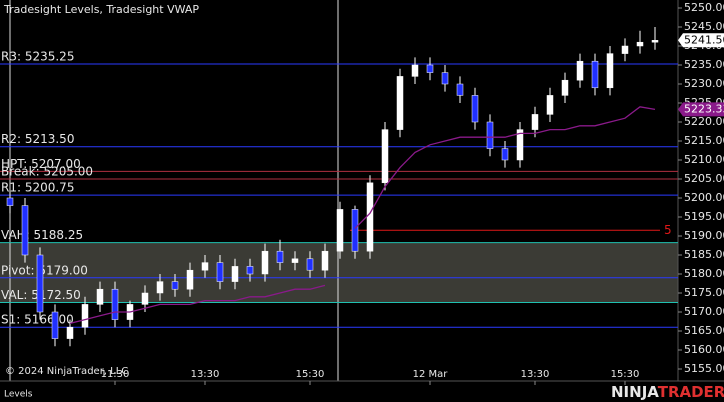 The image size is (724, 402). What do you see at coordinates (37, 57) in the screenshot?
I see `level-label: R3: 5235.25` at bounding box center [37, 57].